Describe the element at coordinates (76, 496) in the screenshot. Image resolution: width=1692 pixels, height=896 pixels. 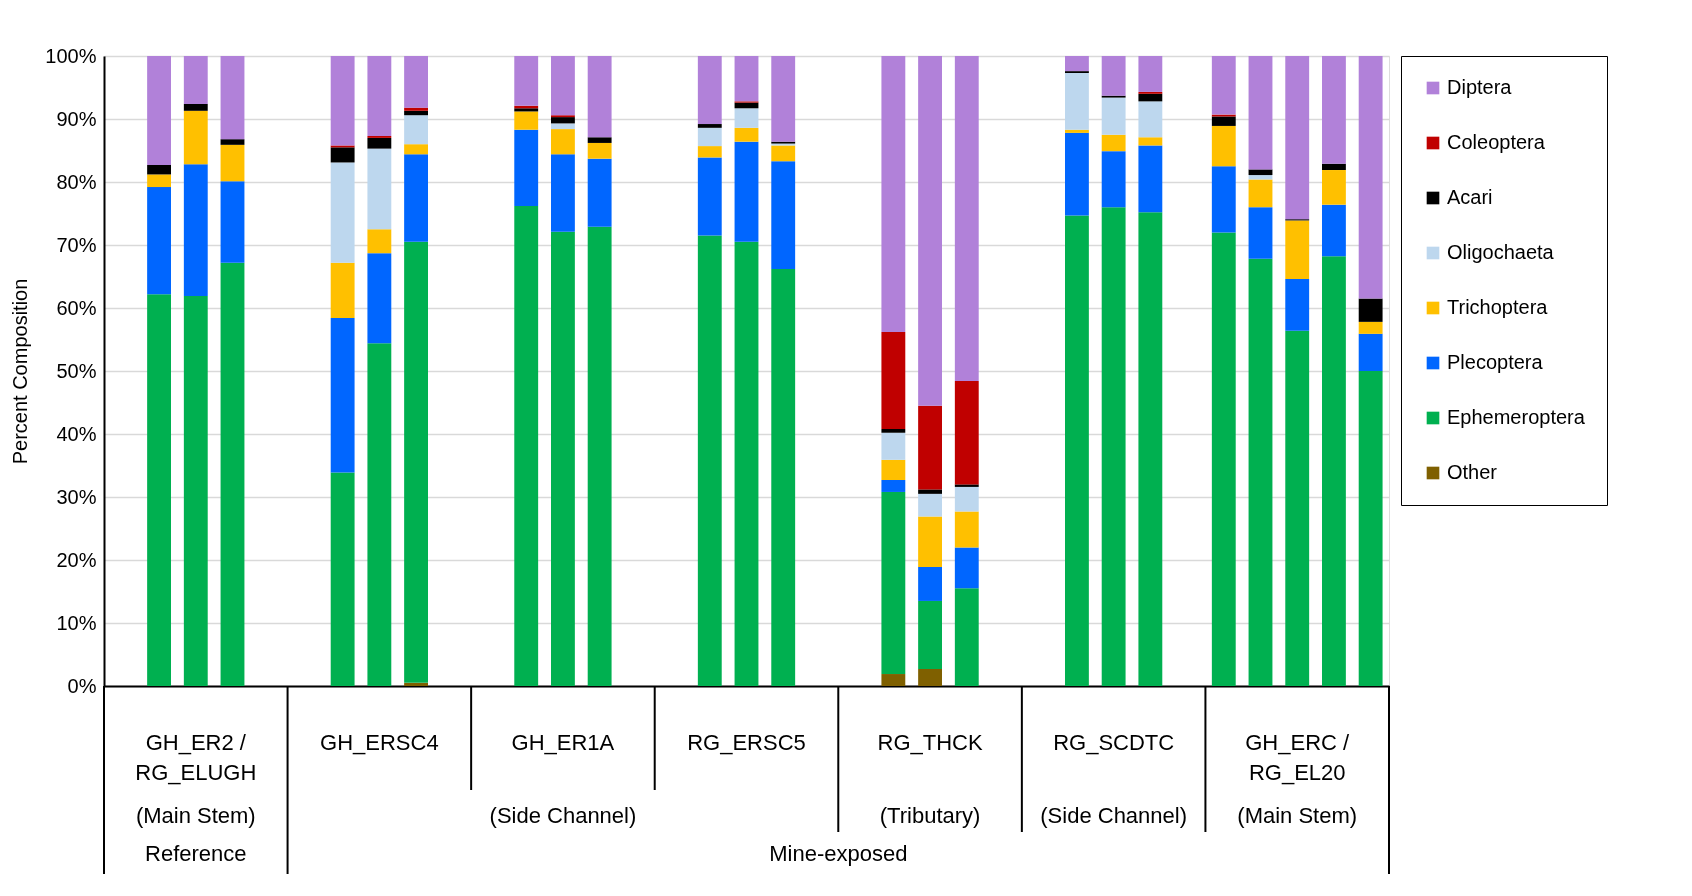
I see `y-tick-label: 30%` at that location.